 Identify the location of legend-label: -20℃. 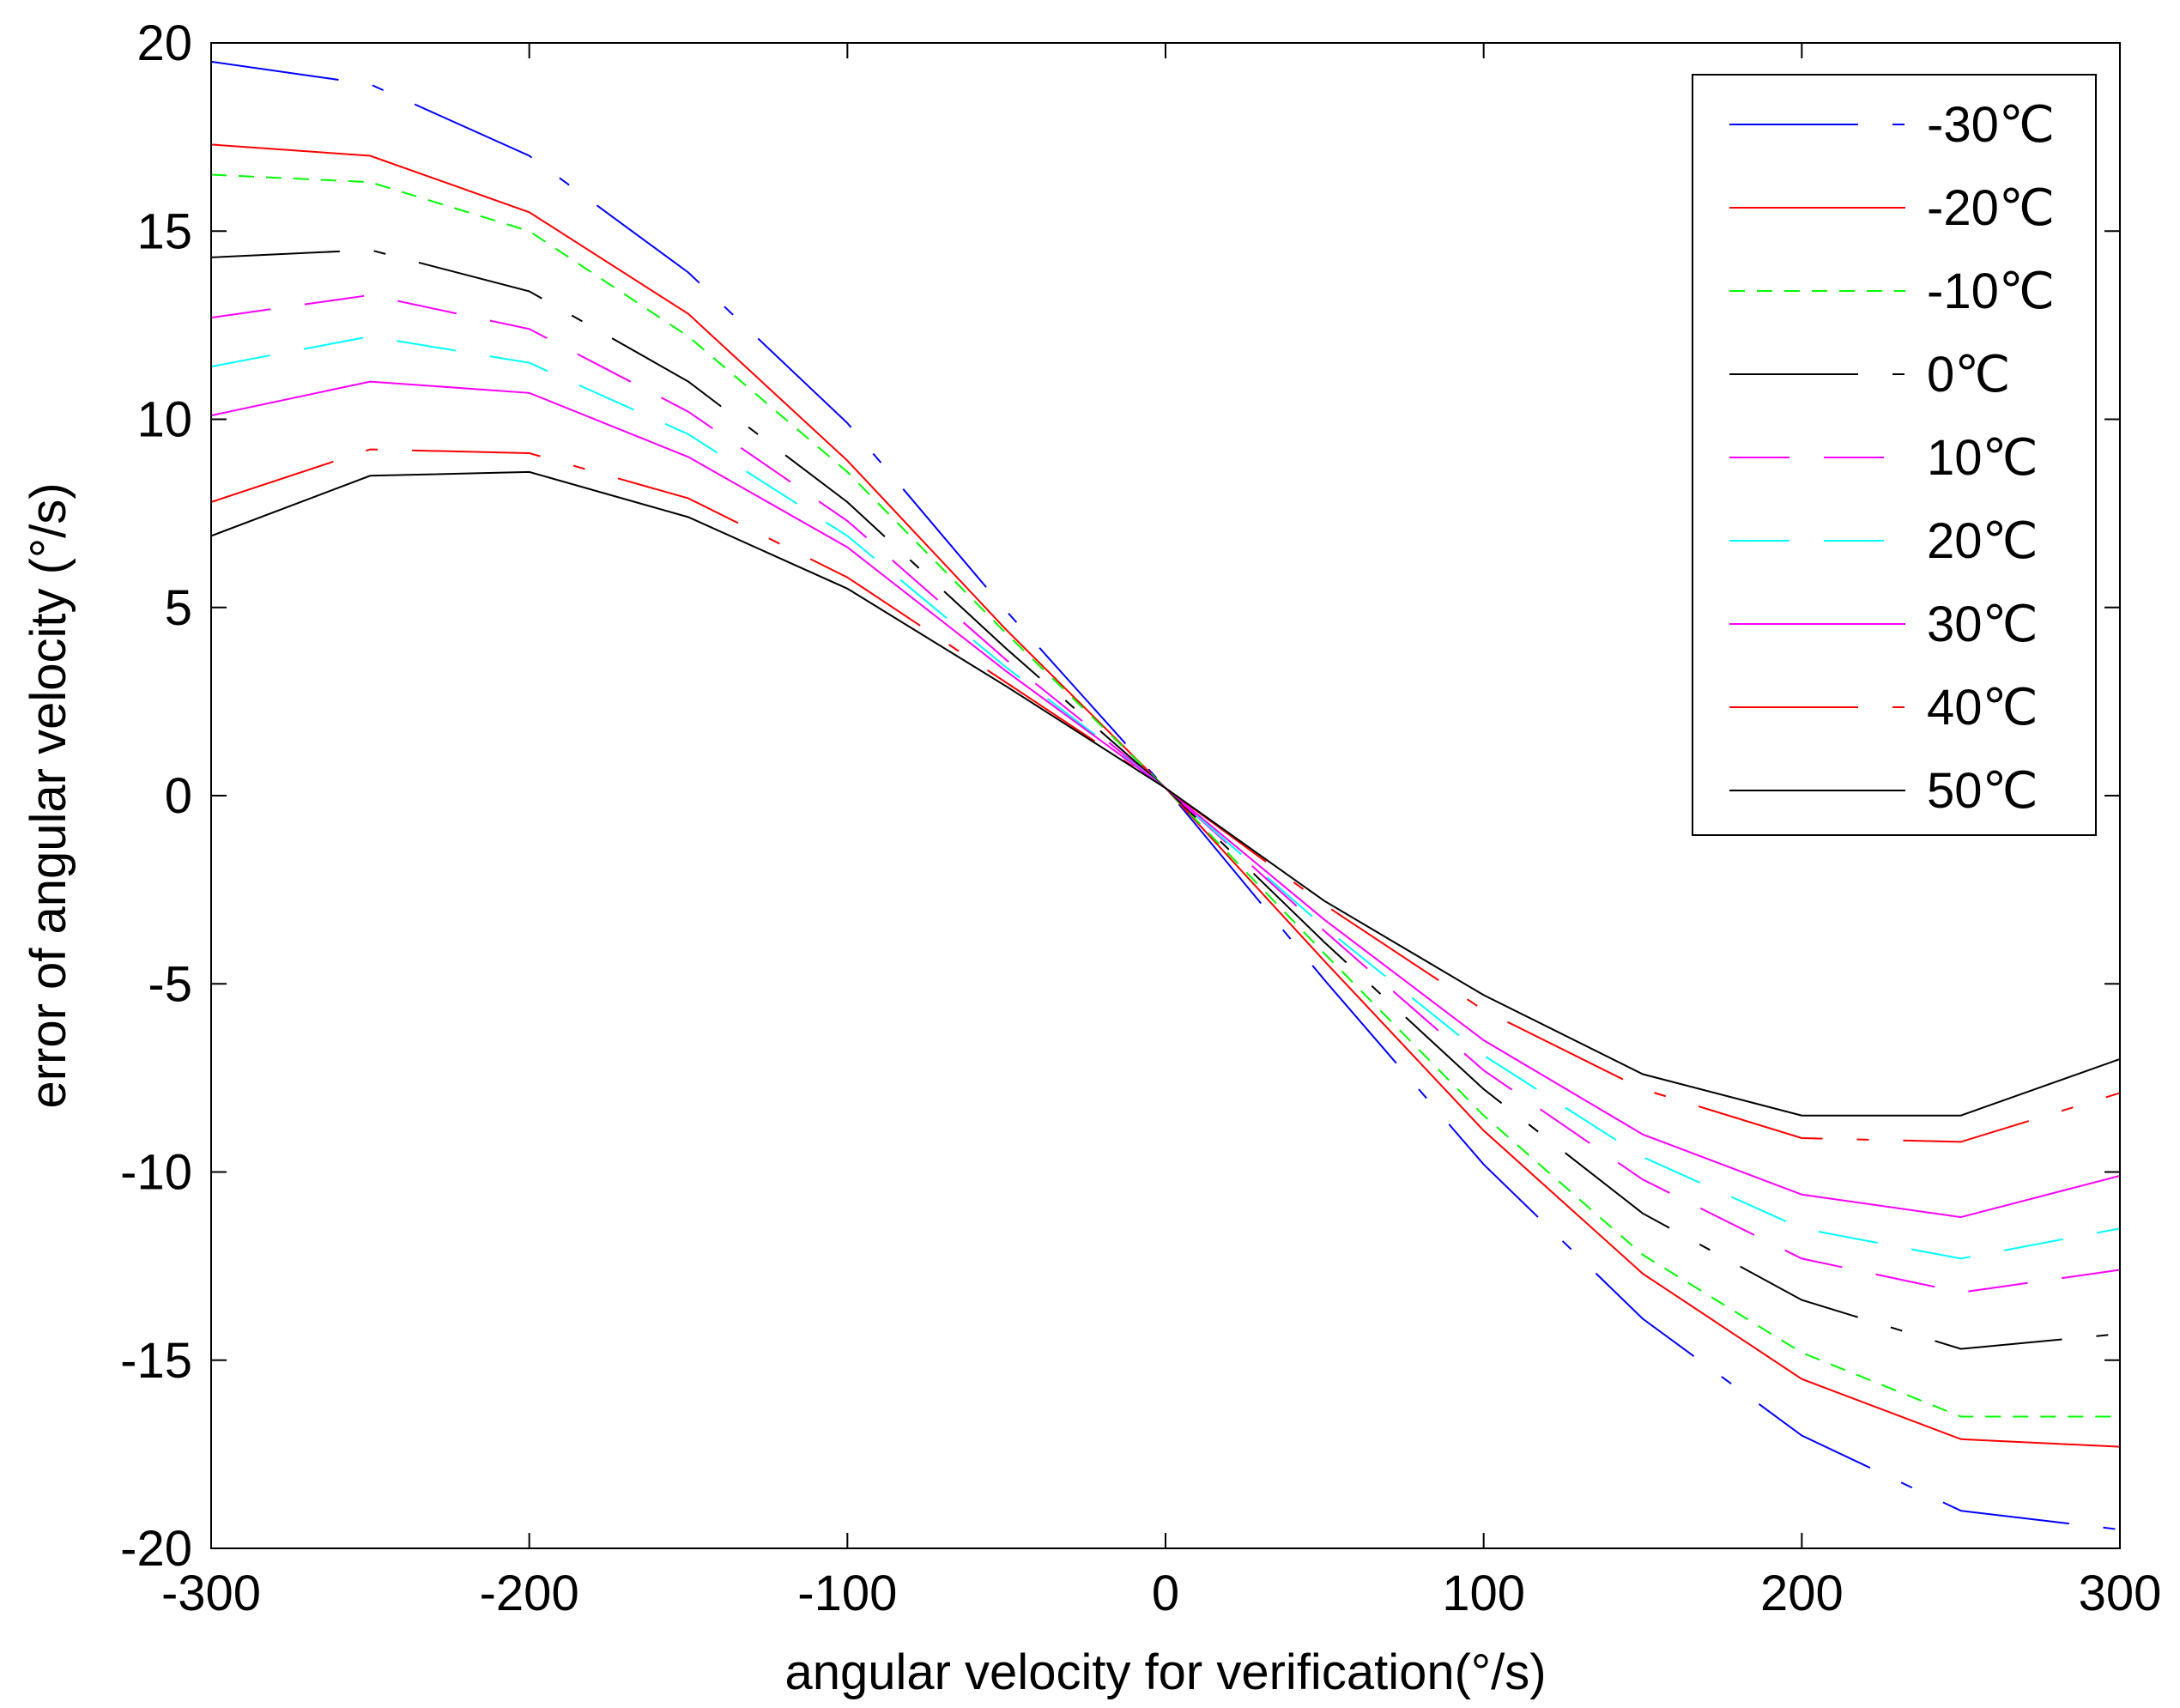
(1991, 208).